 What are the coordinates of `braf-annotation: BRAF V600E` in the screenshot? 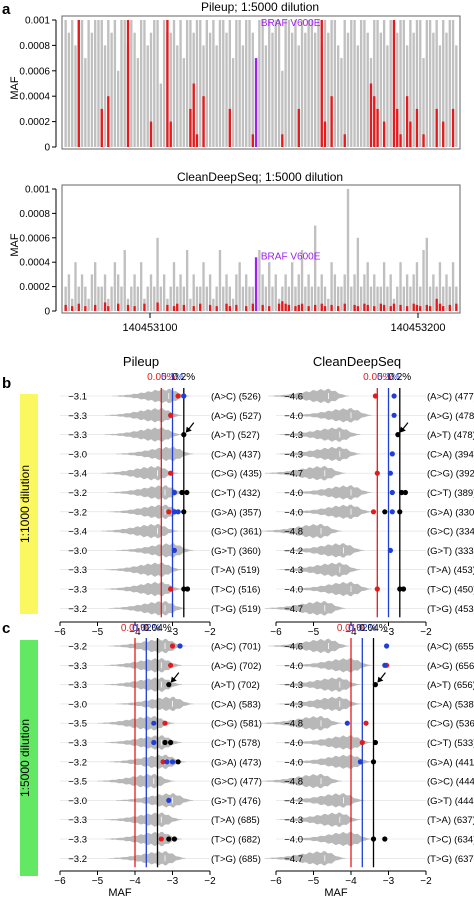 It's located at (291, 23).